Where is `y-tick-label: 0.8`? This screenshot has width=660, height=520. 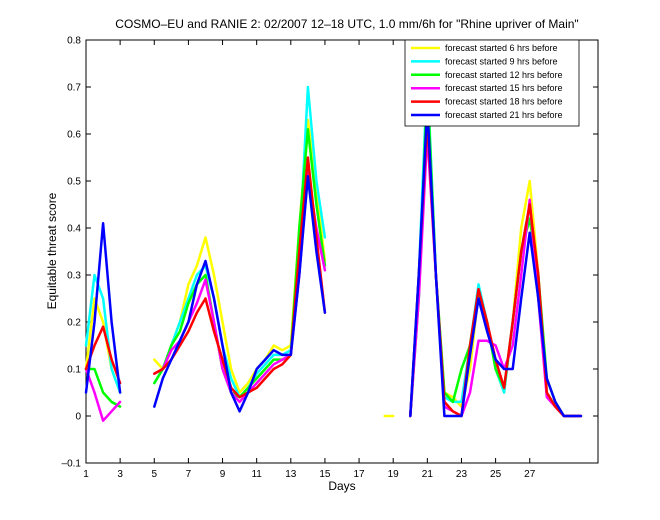 y-tick-label: 0.8 is located at coordinates (74, 41).